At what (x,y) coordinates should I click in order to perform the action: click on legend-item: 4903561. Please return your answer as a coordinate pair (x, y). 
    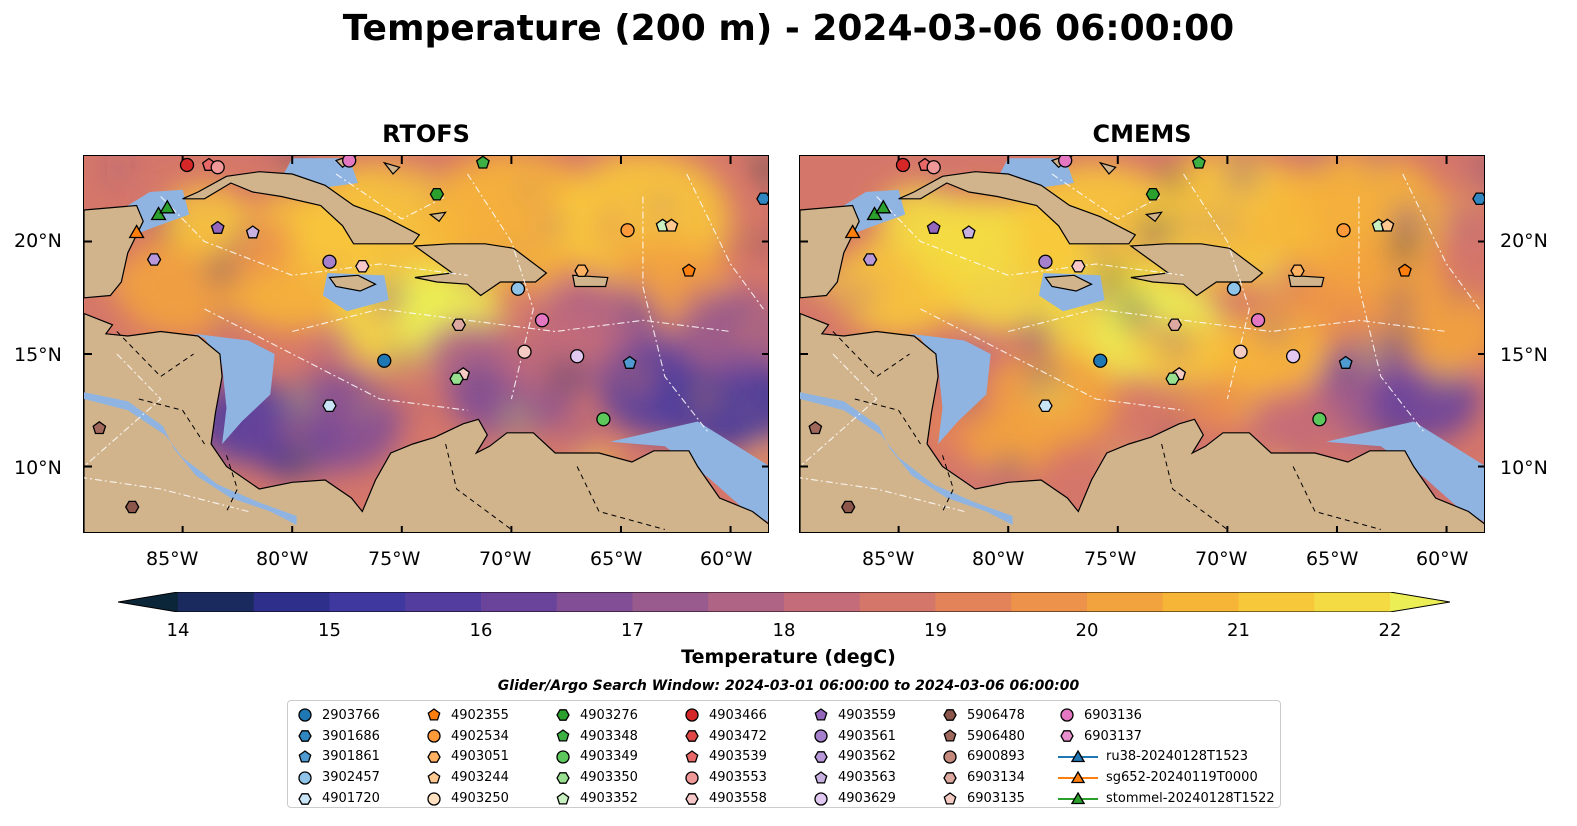
    Looking at the image, I should click on (854, 736).